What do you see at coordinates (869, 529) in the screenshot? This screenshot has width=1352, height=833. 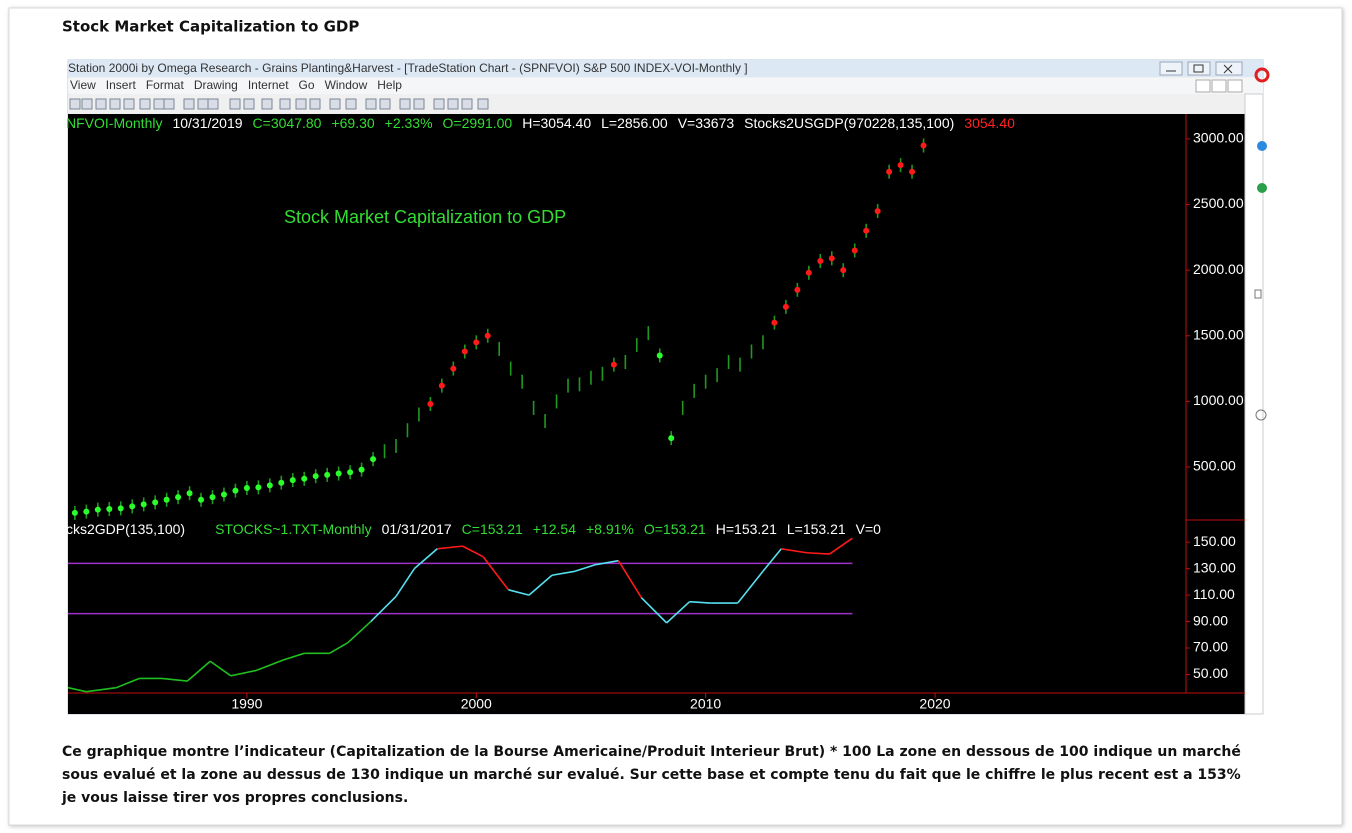 I see `status-item: V=0` at bounding box center [869, 529].